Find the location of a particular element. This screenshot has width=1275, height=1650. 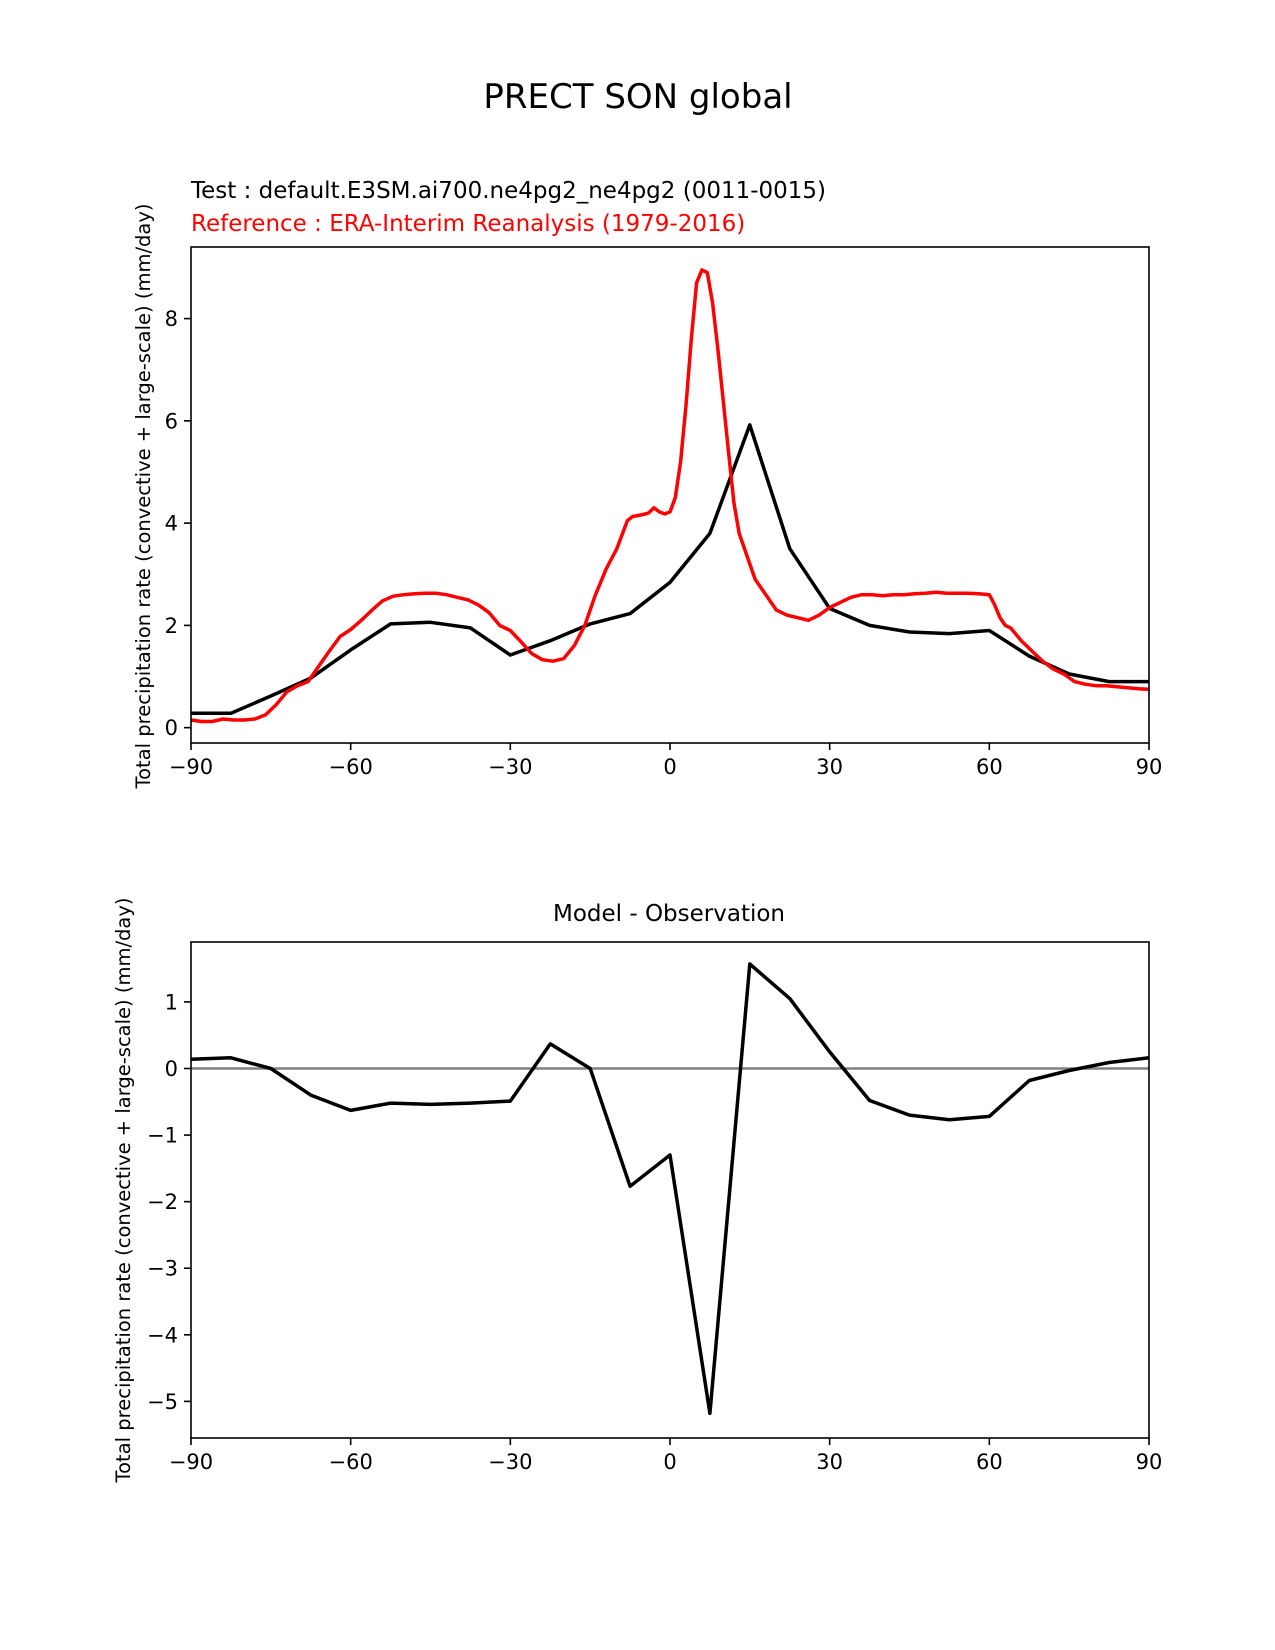

y-tick-label: −5 is located at coordinates (162, 1402).